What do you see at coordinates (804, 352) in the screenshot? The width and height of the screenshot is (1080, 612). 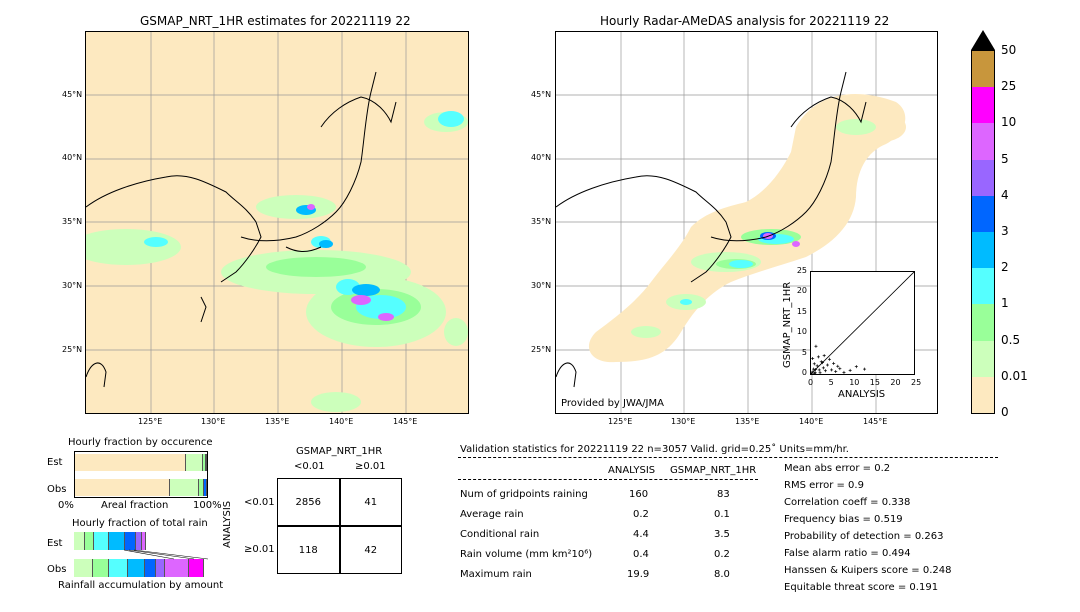 I see `scatter-y-tick: 5` at bounding box center [804, 352].